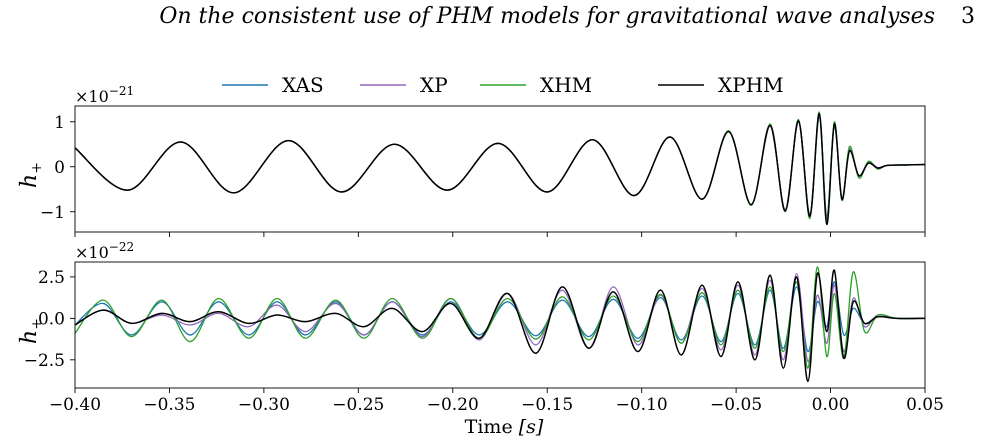 The height and width of the screenshot is (444, 985). What do you see at coordinates (751, 85) in the screenshot?
I see `legend-label: XPHM` at bounding box center [751, 85].